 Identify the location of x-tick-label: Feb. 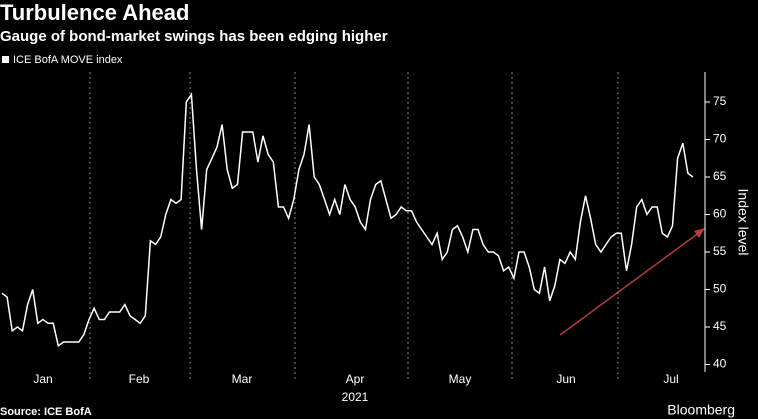
(139, 379).